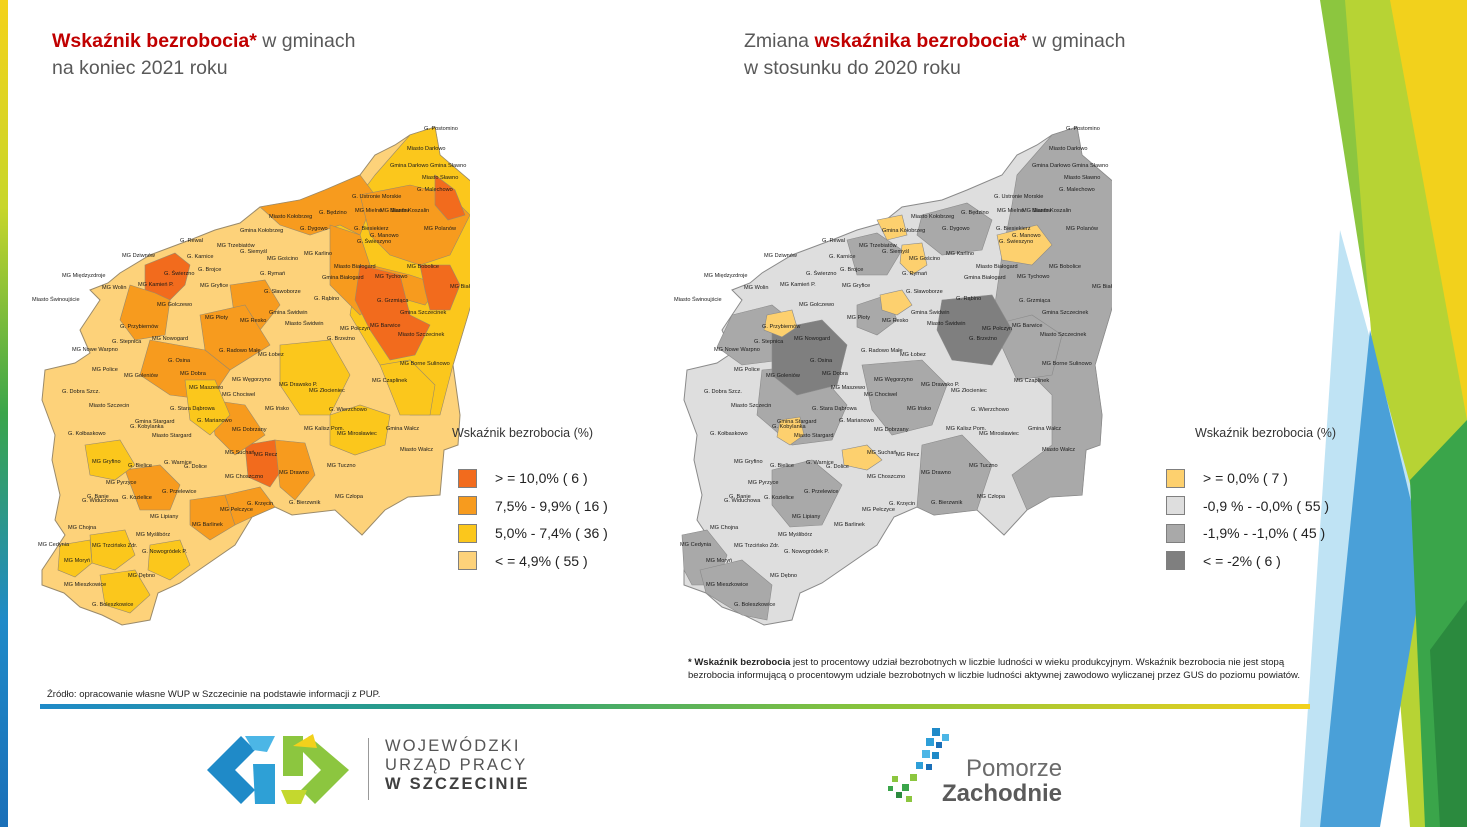 This screenshot has height=827, width=1467. What do you see at coordinates (238, 395) in the screenshot?
I see `left-municipality-label: MG Chociwel` at bounding box center [238, 395].